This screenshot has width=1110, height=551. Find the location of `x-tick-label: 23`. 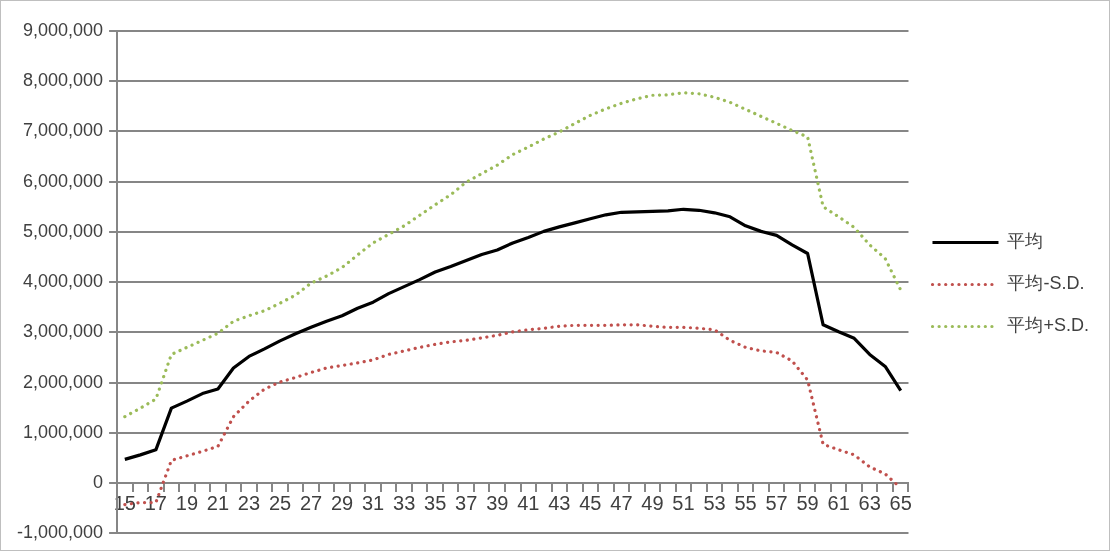

x-tick-label: 23 is located at coordinates (249, 503).